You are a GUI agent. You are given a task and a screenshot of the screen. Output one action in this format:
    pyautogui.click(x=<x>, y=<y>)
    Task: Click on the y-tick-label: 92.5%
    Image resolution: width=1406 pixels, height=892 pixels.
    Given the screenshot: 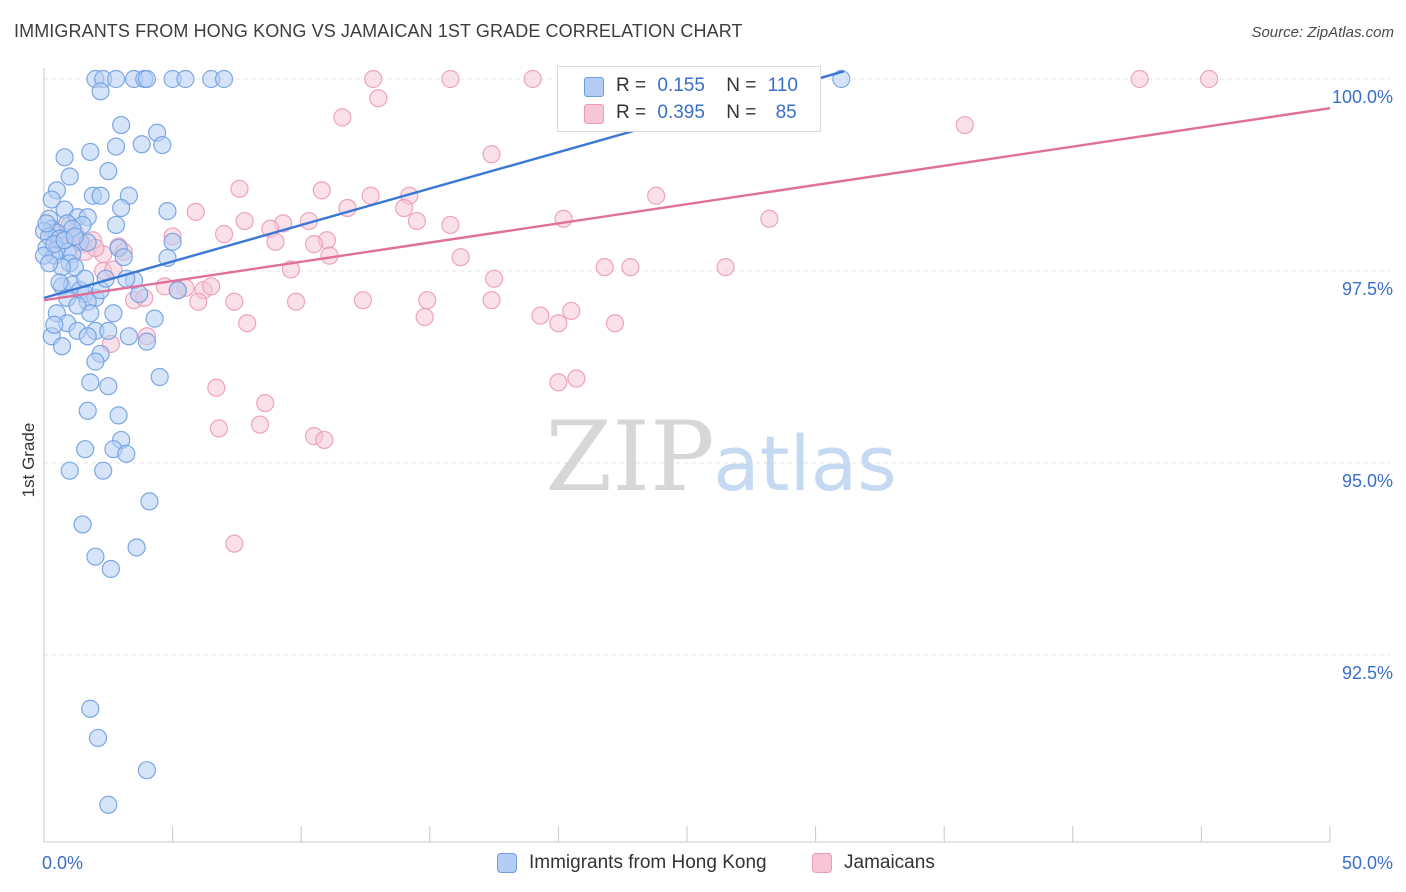 What is the action you would take?
    pyautogui.click(x=1367, y=673)
    